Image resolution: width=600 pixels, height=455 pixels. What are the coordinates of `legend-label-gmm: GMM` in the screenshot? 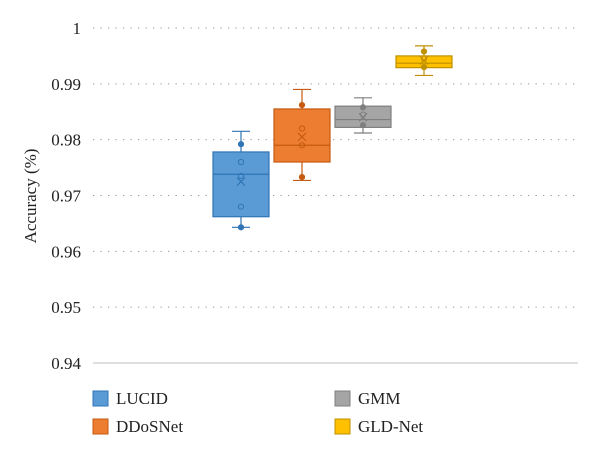 It's located at (379, 398).